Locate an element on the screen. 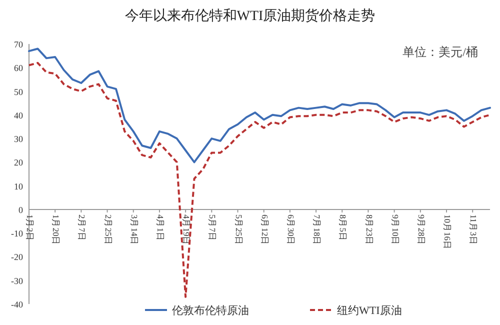 Image resolution: width=500 pixels, height=325 pixels. legend-label: 伦敦布伦特原油 is located at coordinates (210, 310).